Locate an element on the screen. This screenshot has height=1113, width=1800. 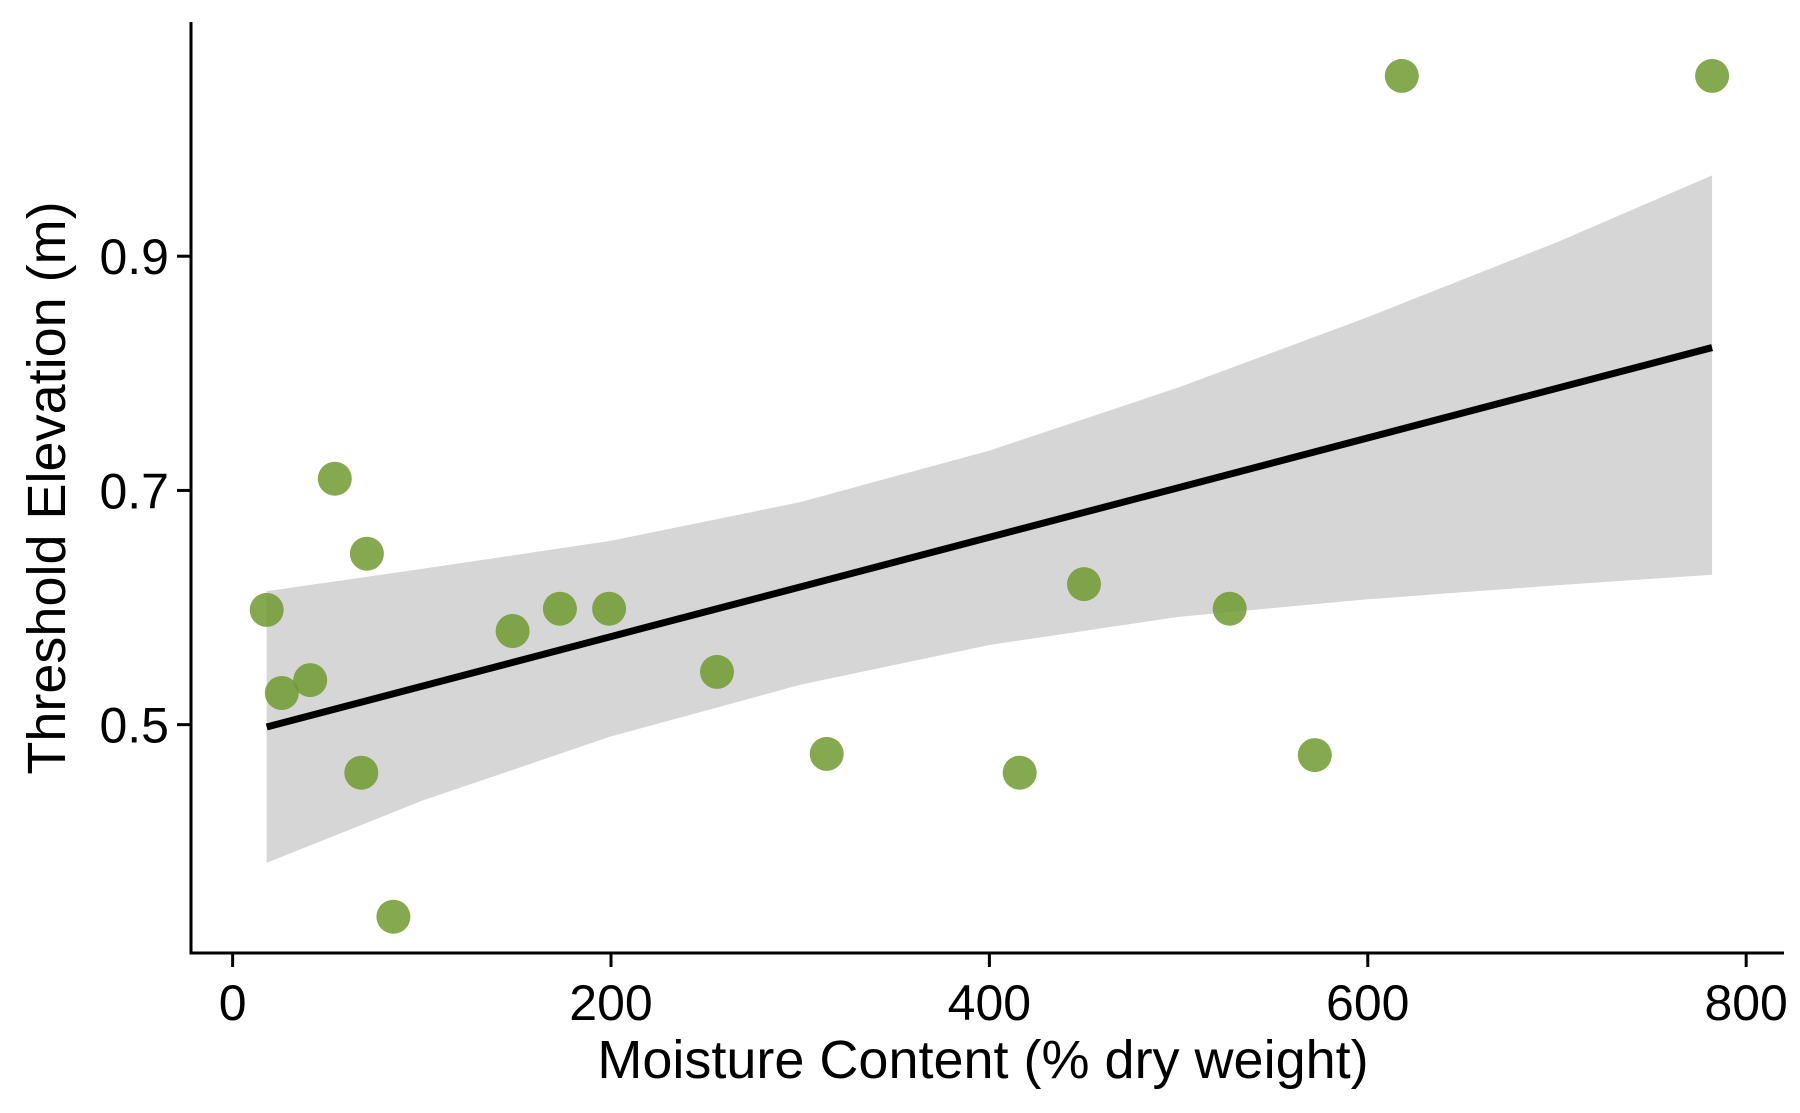
x-tick-label-0: 0 is located at coordinates (233, 1003).